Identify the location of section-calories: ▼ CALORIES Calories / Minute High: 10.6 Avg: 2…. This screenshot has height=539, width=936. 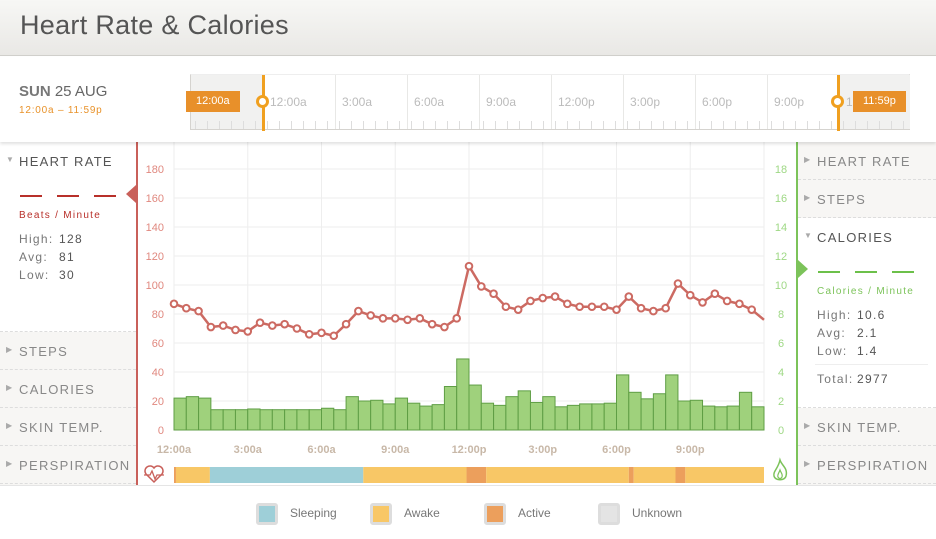
(867, 313).